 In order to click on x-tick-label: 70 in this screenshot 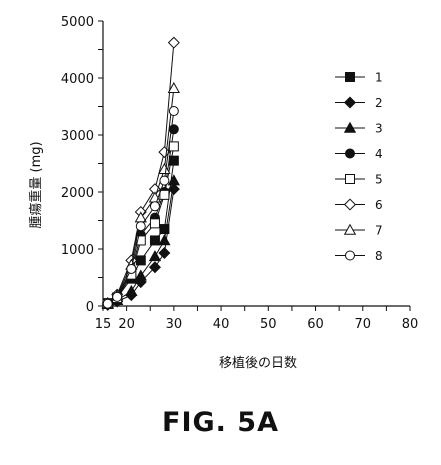, I will do `click(362, 324)`.